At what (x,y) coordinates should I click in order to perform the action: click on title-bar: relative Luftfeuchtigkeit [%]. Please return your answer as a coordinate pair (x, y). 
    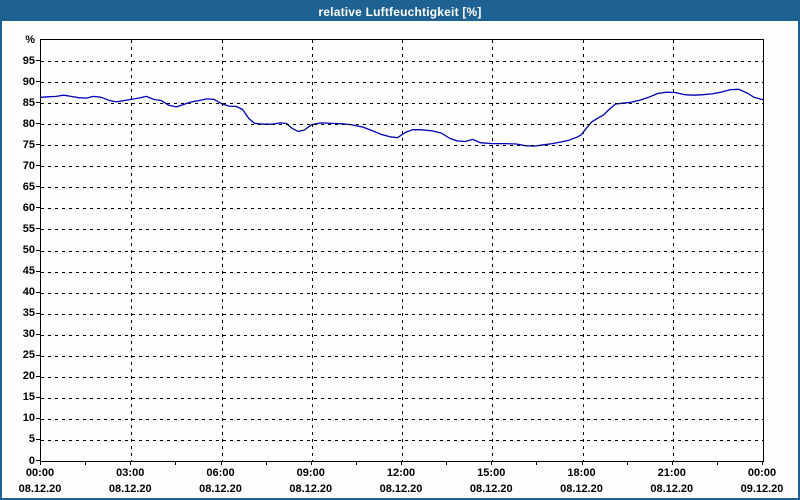
    Looking at the image, I should click on (400, 11).